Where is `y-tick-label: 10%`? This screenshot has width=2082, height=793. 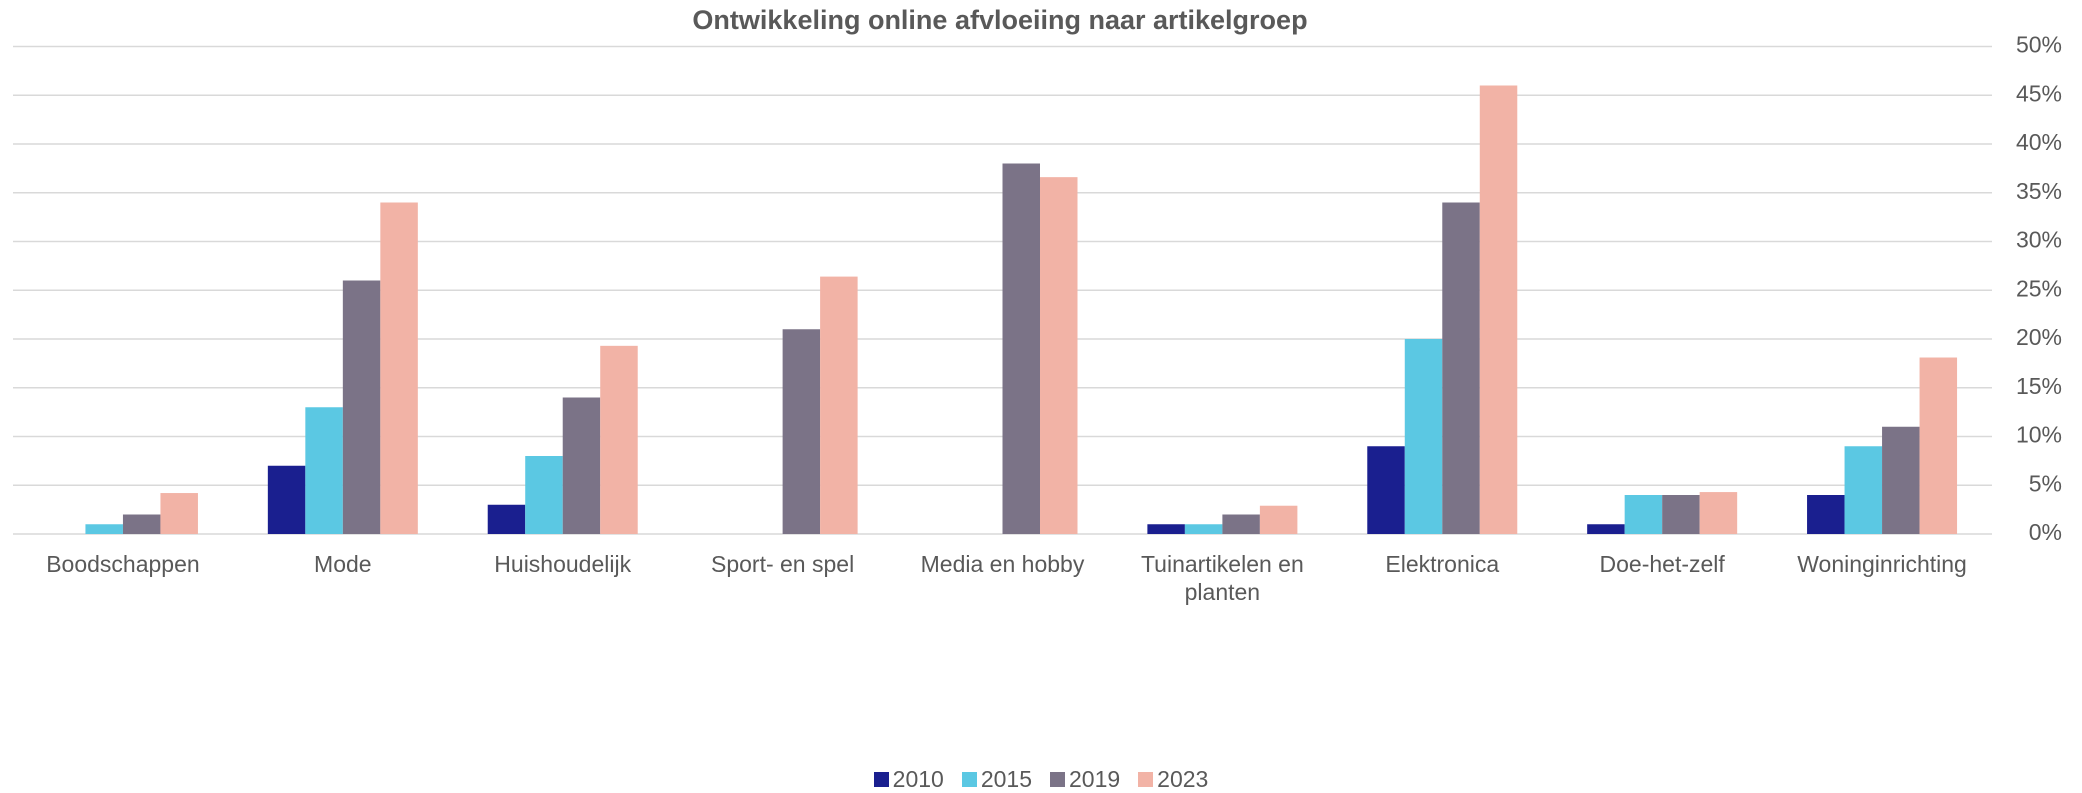 y-tick-label: 10% is located at coordinates (2039, 435).